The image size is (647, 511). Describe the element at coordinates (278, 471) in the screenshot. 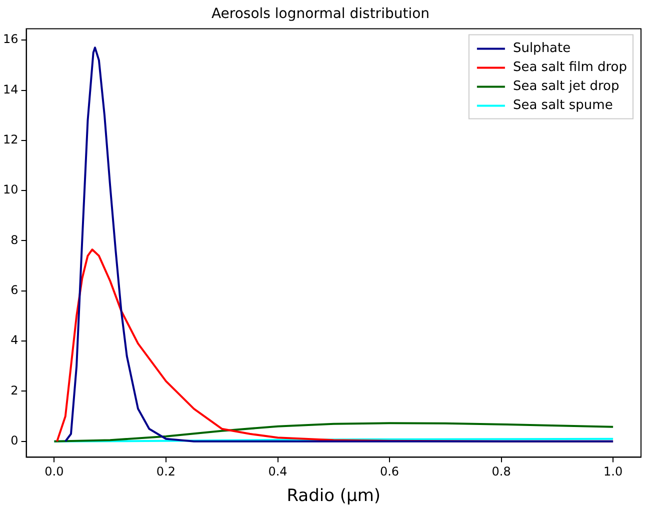

I see `x-tick-label: 0.4` at that location.